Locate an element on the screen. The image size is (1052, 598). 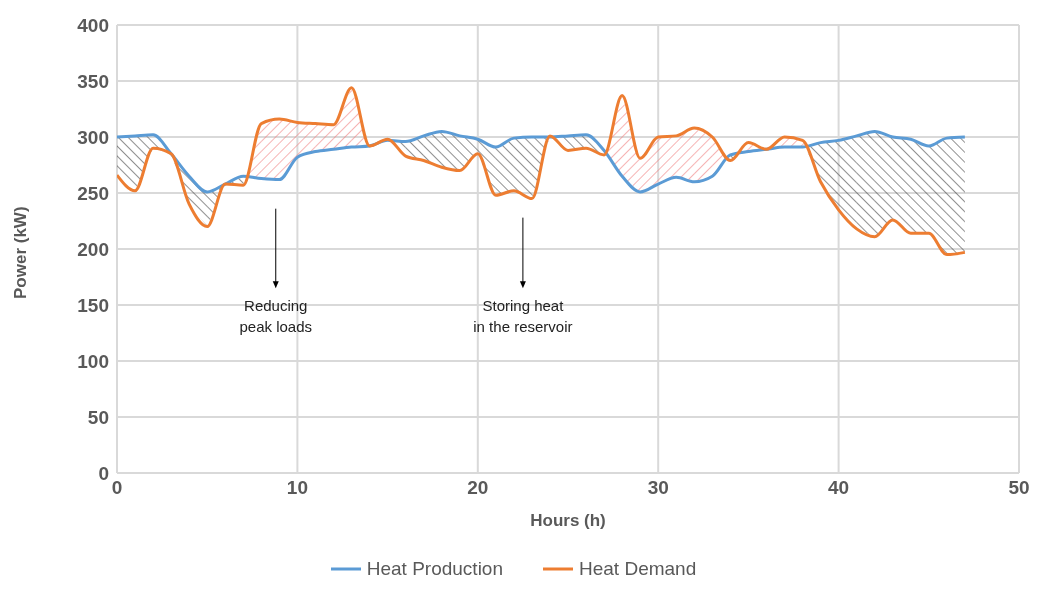
annotation: Reducing peak loads is located at coordinates (276, 316).